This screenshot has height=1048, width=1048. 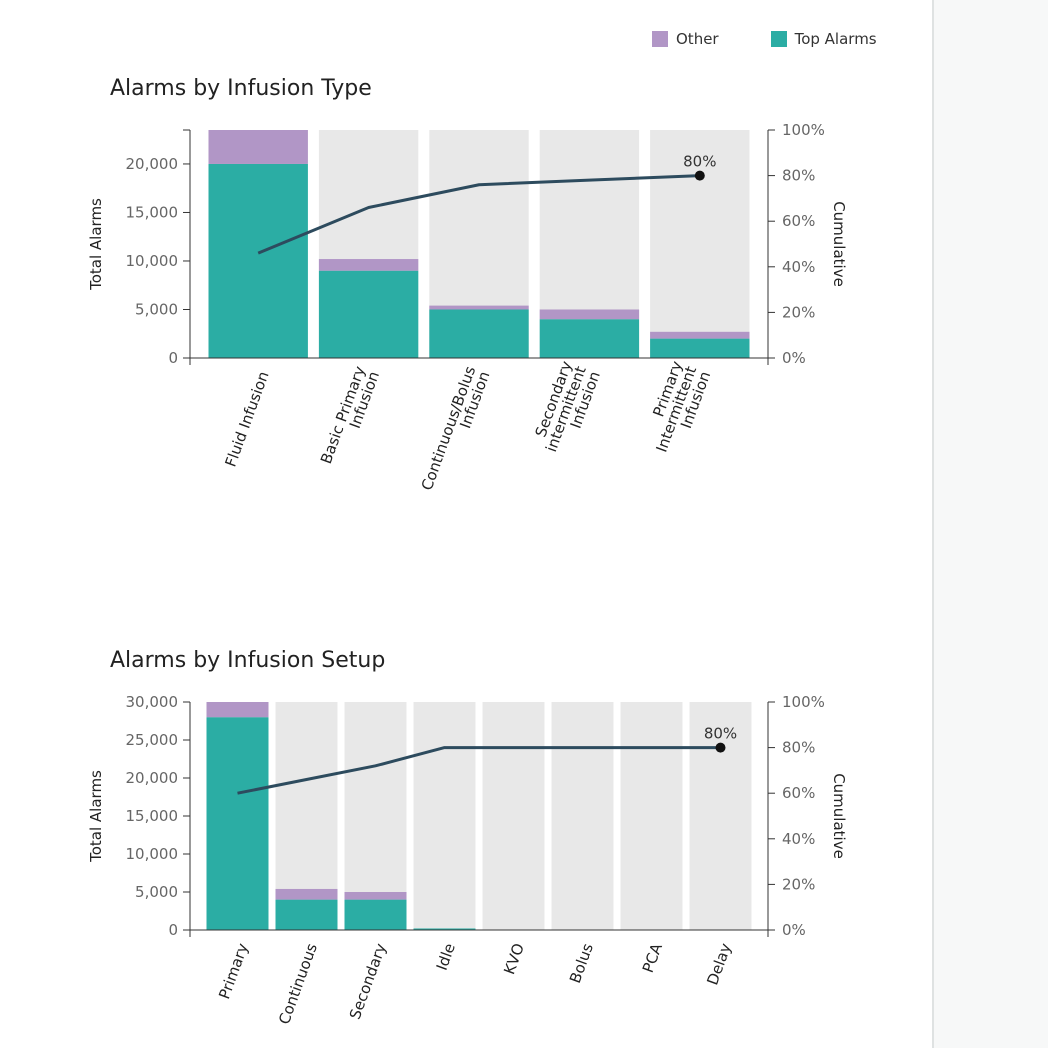 I want to click on x-tick-label: Idle, so click(x=446, y=957).